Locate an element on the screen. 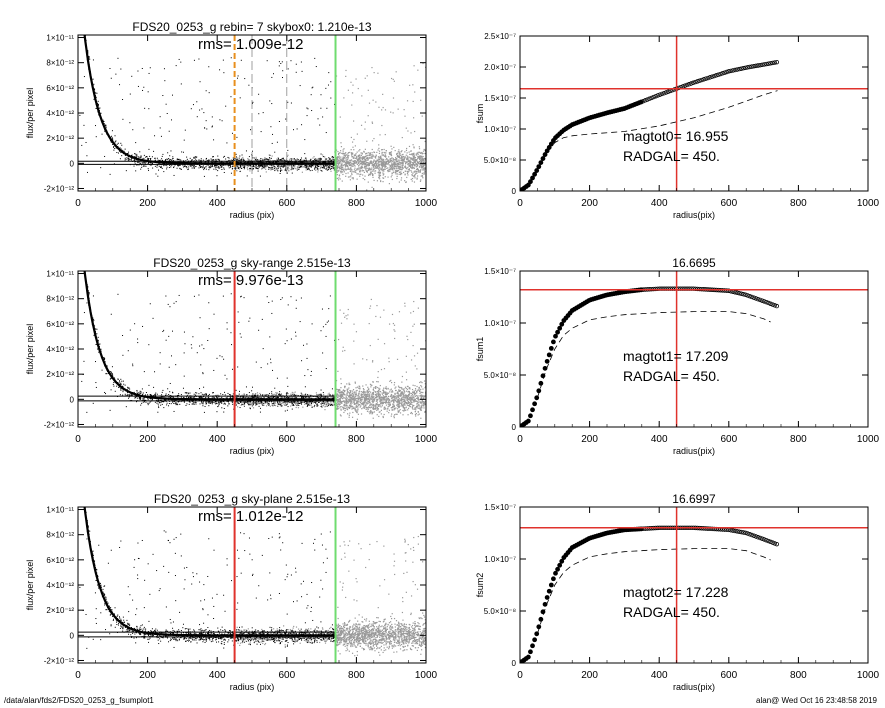 The width and height of the screenshot is (885, 708). fsum-dashed-curve is located at coordinates (657, 130).